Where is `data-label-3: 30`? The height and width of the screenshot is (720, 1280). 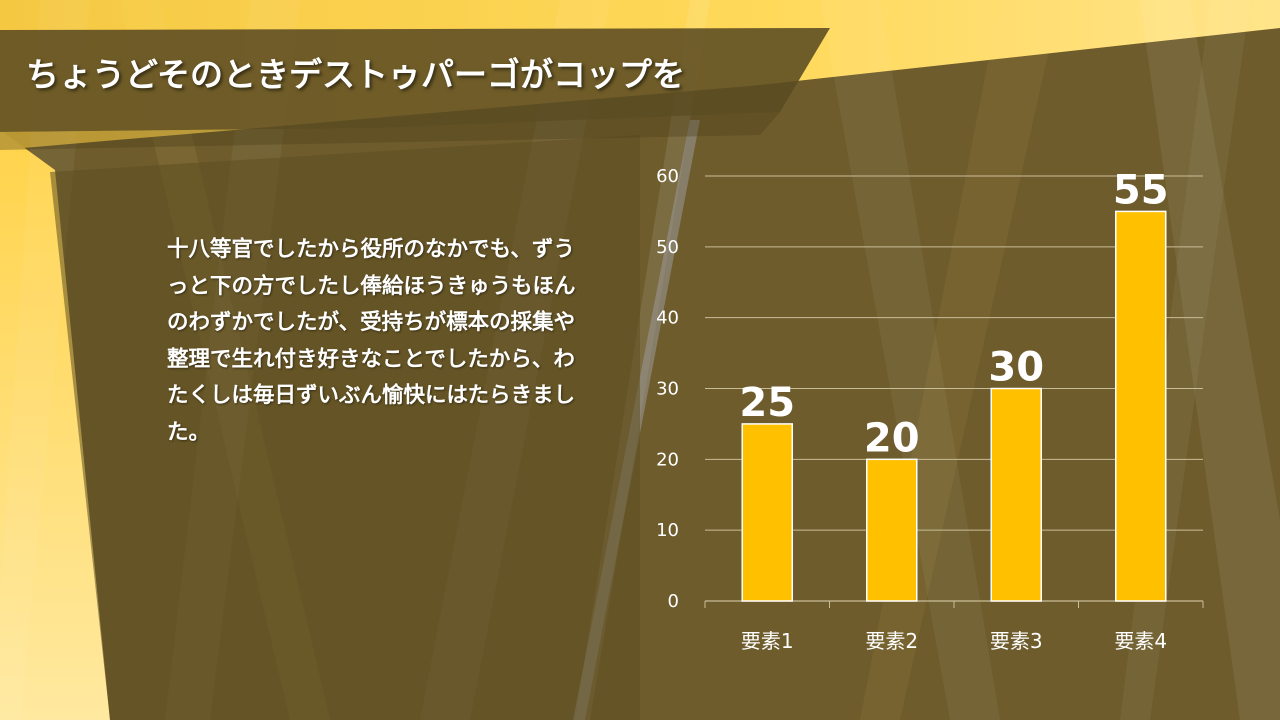
data-label-3: 30 is located at coordinates (1016, 368).